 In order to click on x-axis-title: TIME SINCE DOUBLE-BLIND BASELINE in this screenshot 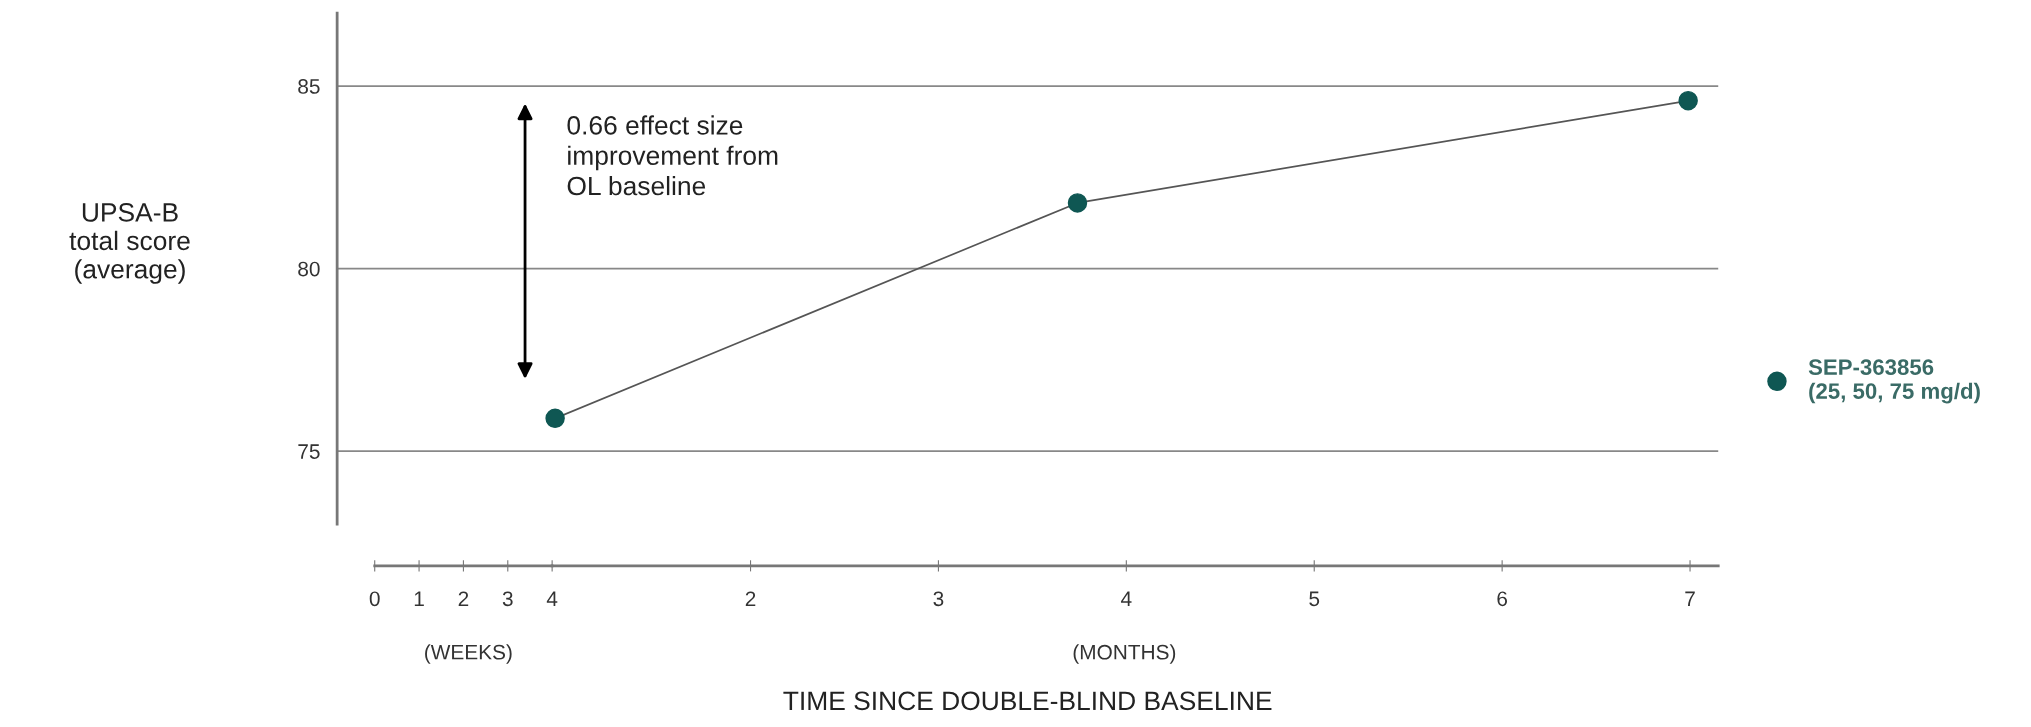, I will do `click(1027, 701)`.